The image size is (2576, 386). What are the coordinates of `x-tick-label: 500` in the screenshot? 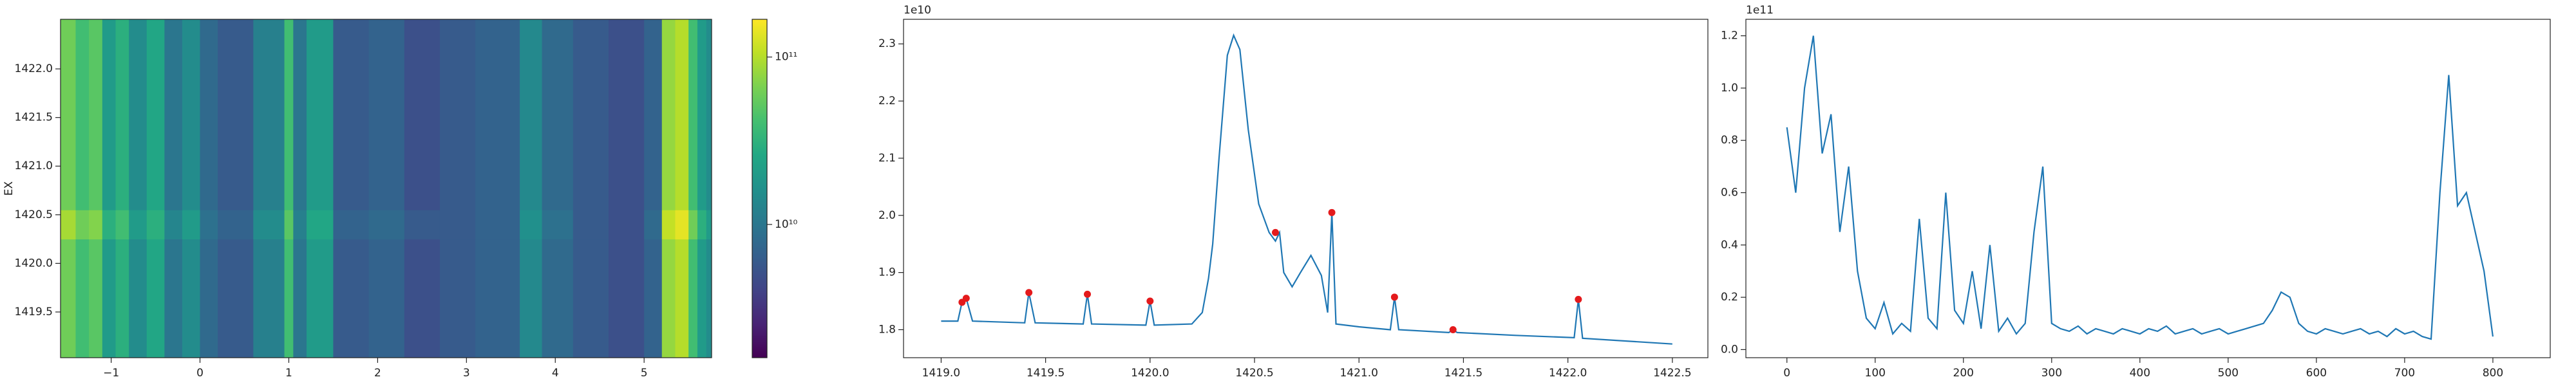 It's located at (2229, 373).